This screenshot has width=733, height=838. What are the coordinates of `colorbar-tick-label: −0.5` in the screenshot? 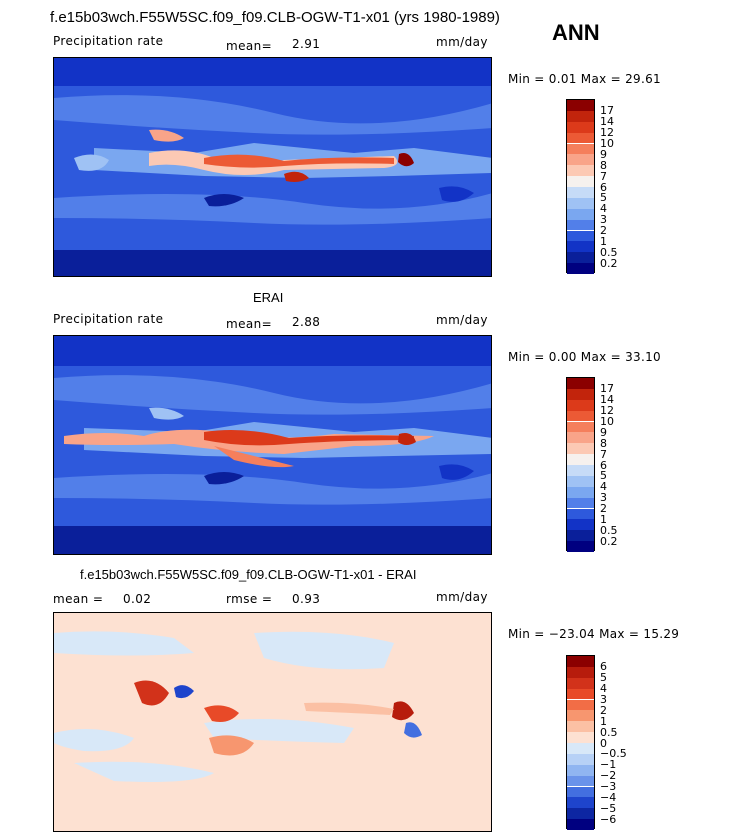 It's located at (613, 753).